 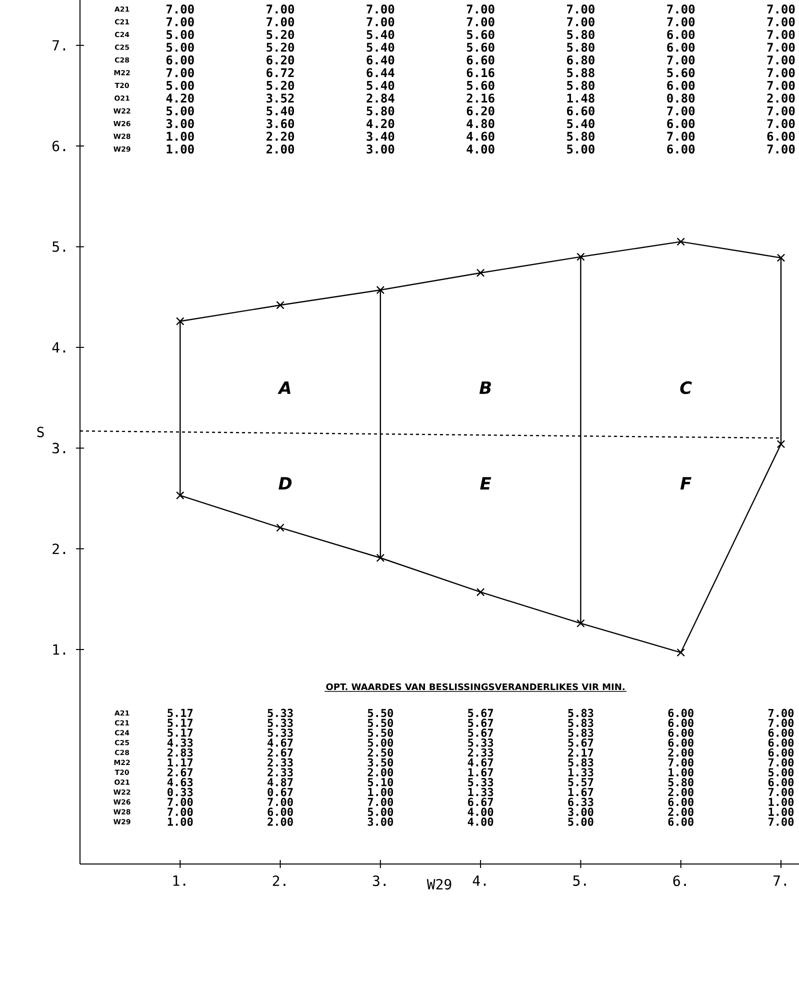 I want to click on y-tick-label: 1., so click(x=59, y=649).